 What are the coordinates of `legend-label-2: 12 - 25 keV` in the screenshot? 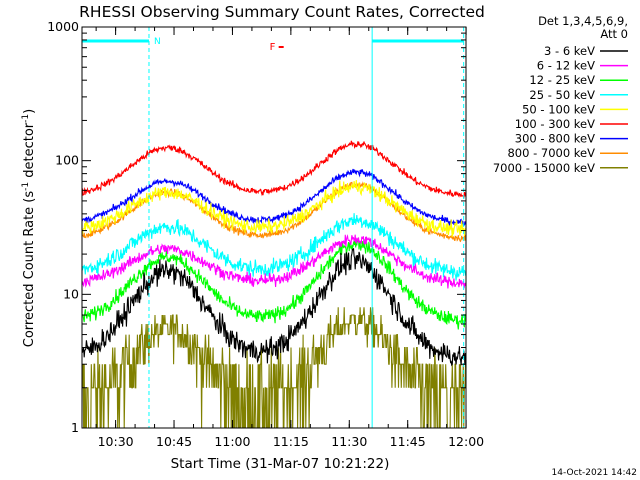 It's located at (562, 80).